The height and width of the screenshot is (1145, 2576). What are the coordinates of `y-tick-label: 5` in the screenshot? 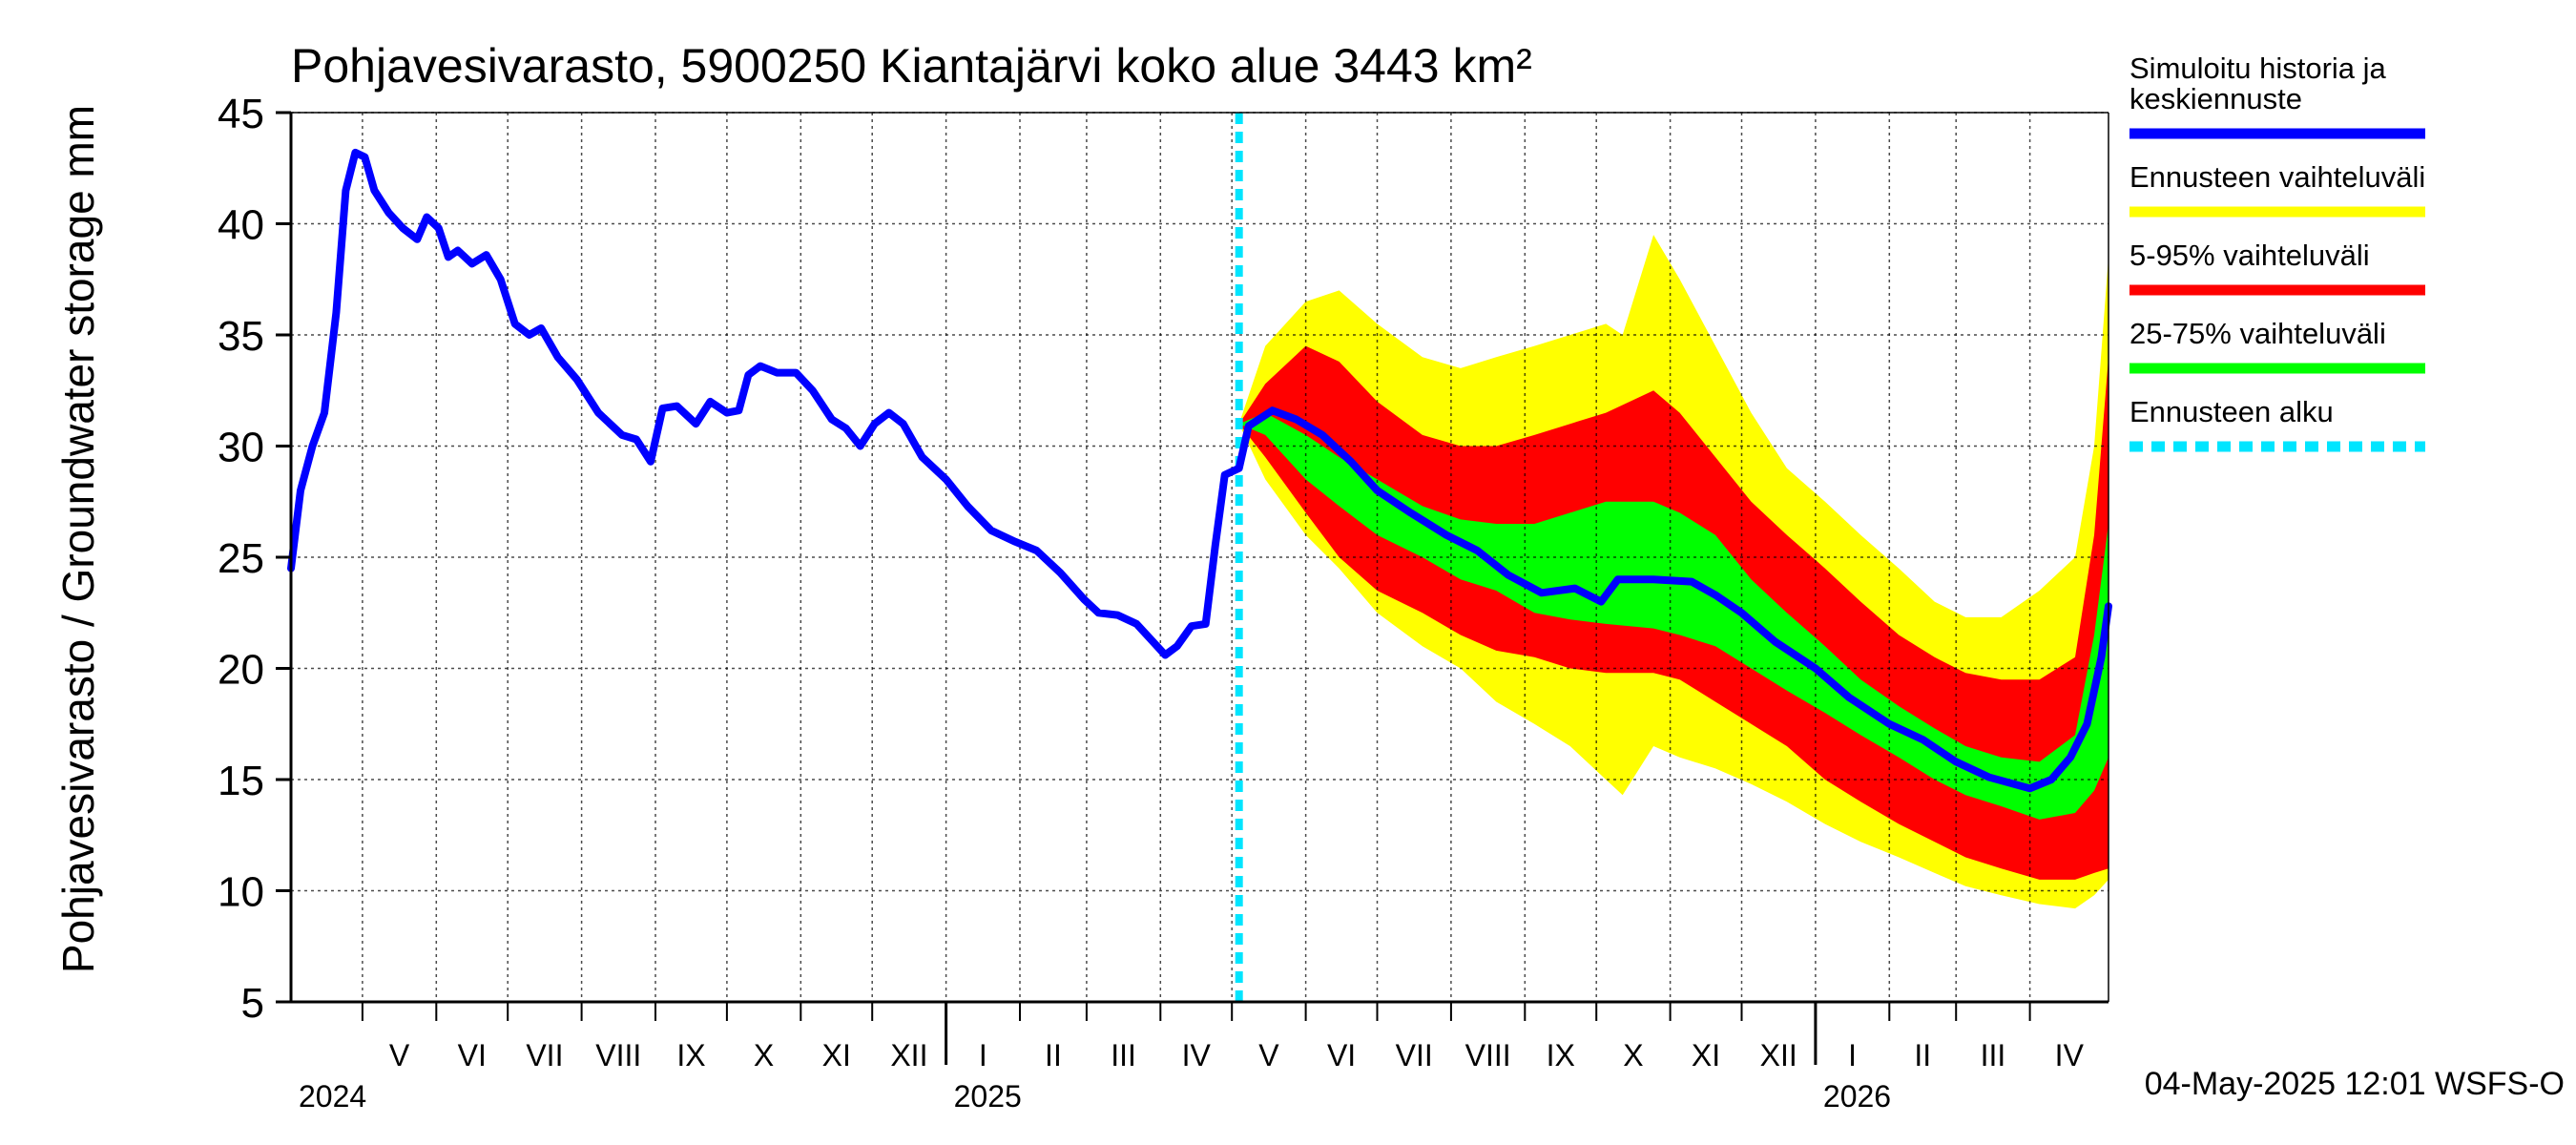 It's located at (252, 1004).